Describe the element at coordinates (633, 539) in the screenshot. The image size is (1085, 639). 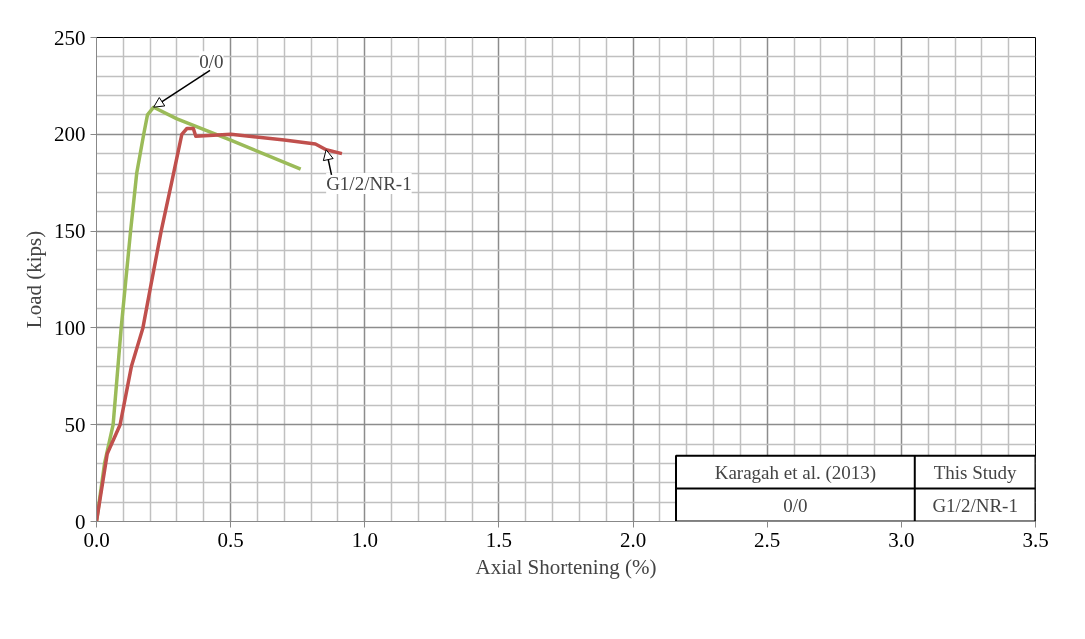
I see `x-tick-label: 2.0` at that location.